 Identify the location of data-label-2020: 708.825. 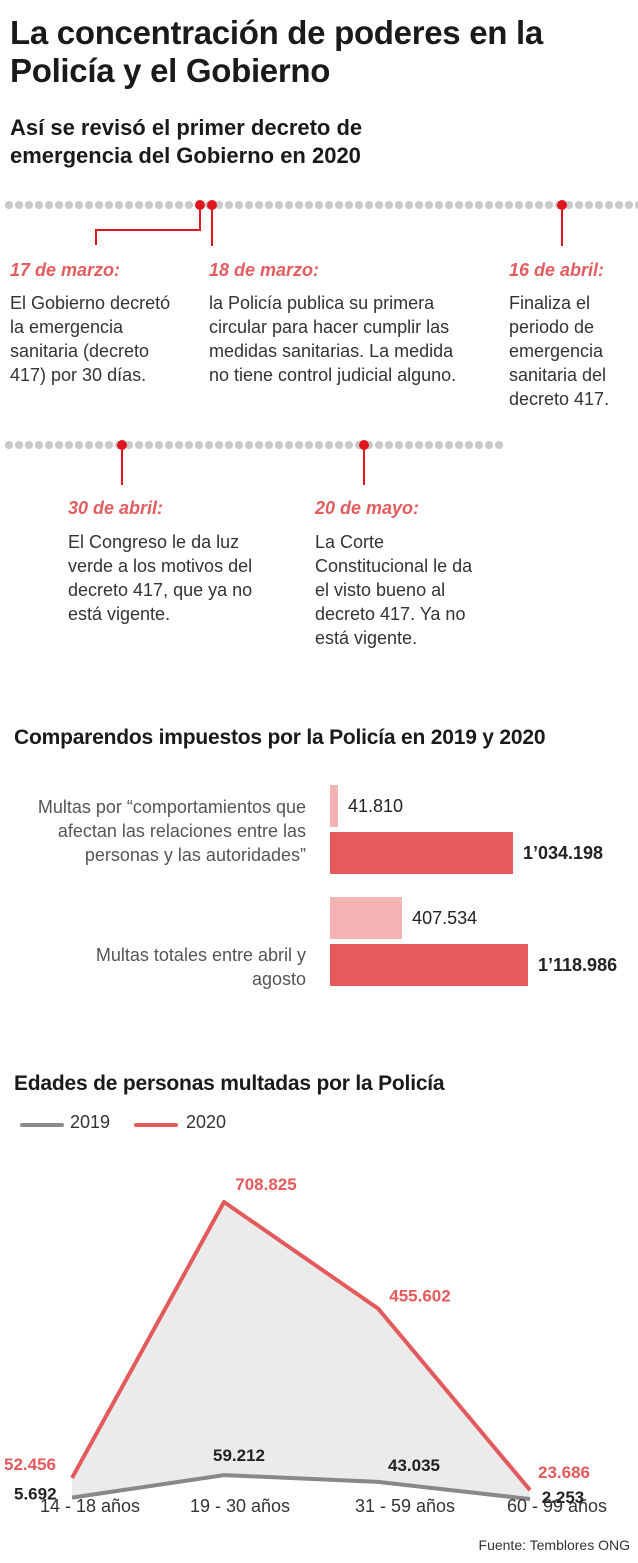
(265, 1184).